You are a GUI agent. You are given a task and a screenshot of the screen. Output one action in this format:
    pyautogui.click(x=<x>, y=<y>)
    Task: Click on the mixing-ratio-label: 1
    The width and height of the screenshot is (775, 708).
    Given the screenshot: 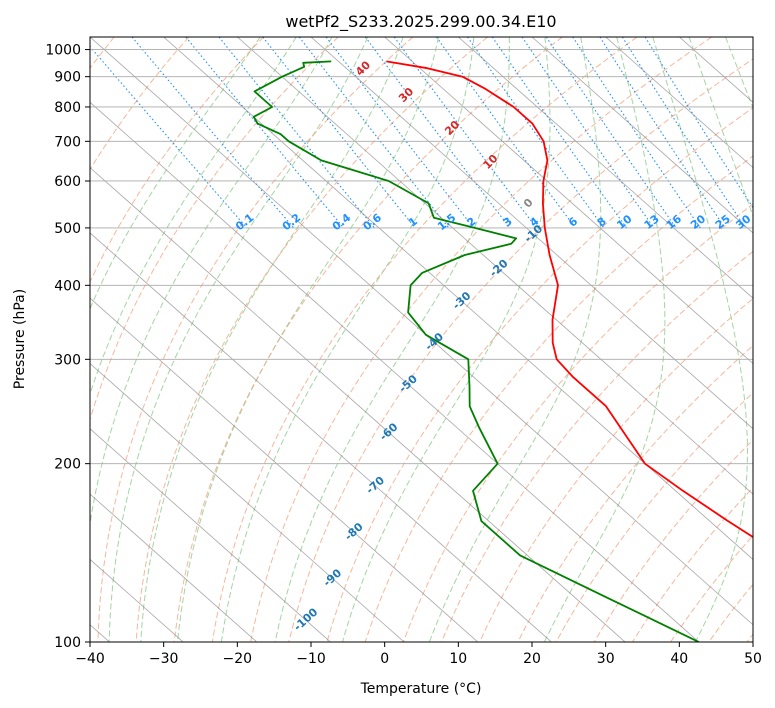 What is the action you would take?
    pyautogui.click(x=413, y=222)
    